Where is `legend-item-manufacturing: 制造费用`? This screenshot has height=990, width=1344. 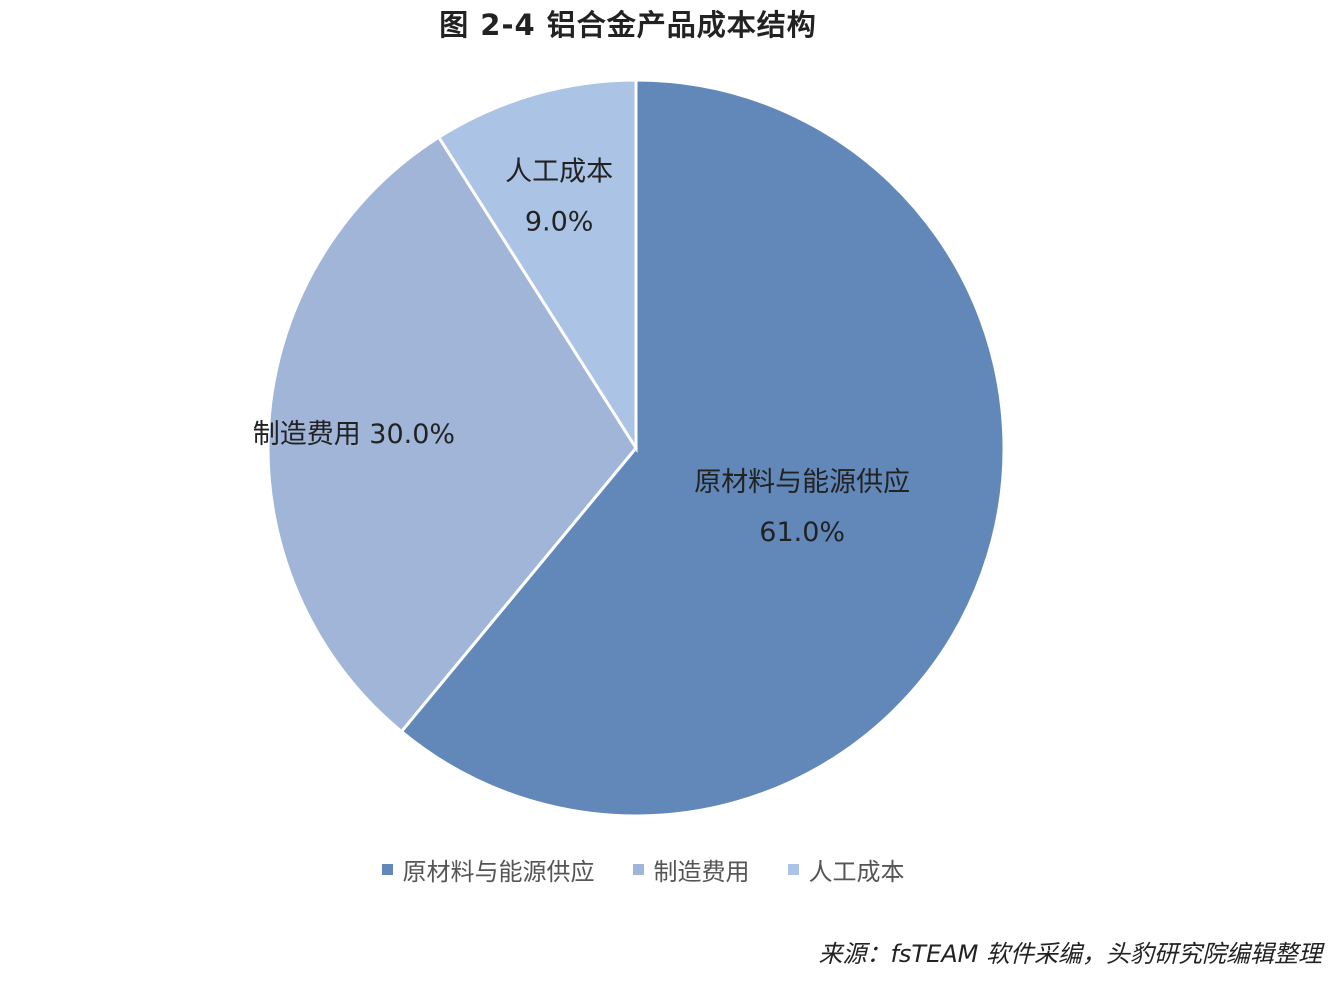
legend-item-manufacturing: 制造费用 is located at coordinates (691, 869).